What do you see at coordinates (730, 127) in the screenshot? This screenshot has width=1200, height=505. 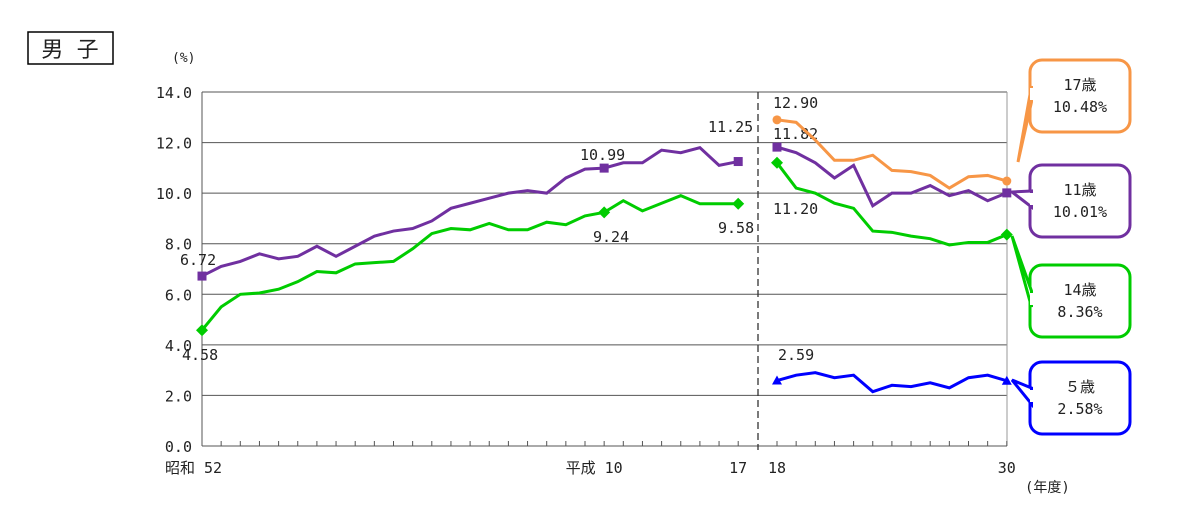 I see `data-label: 11.25` at bounding box center [730, 127].